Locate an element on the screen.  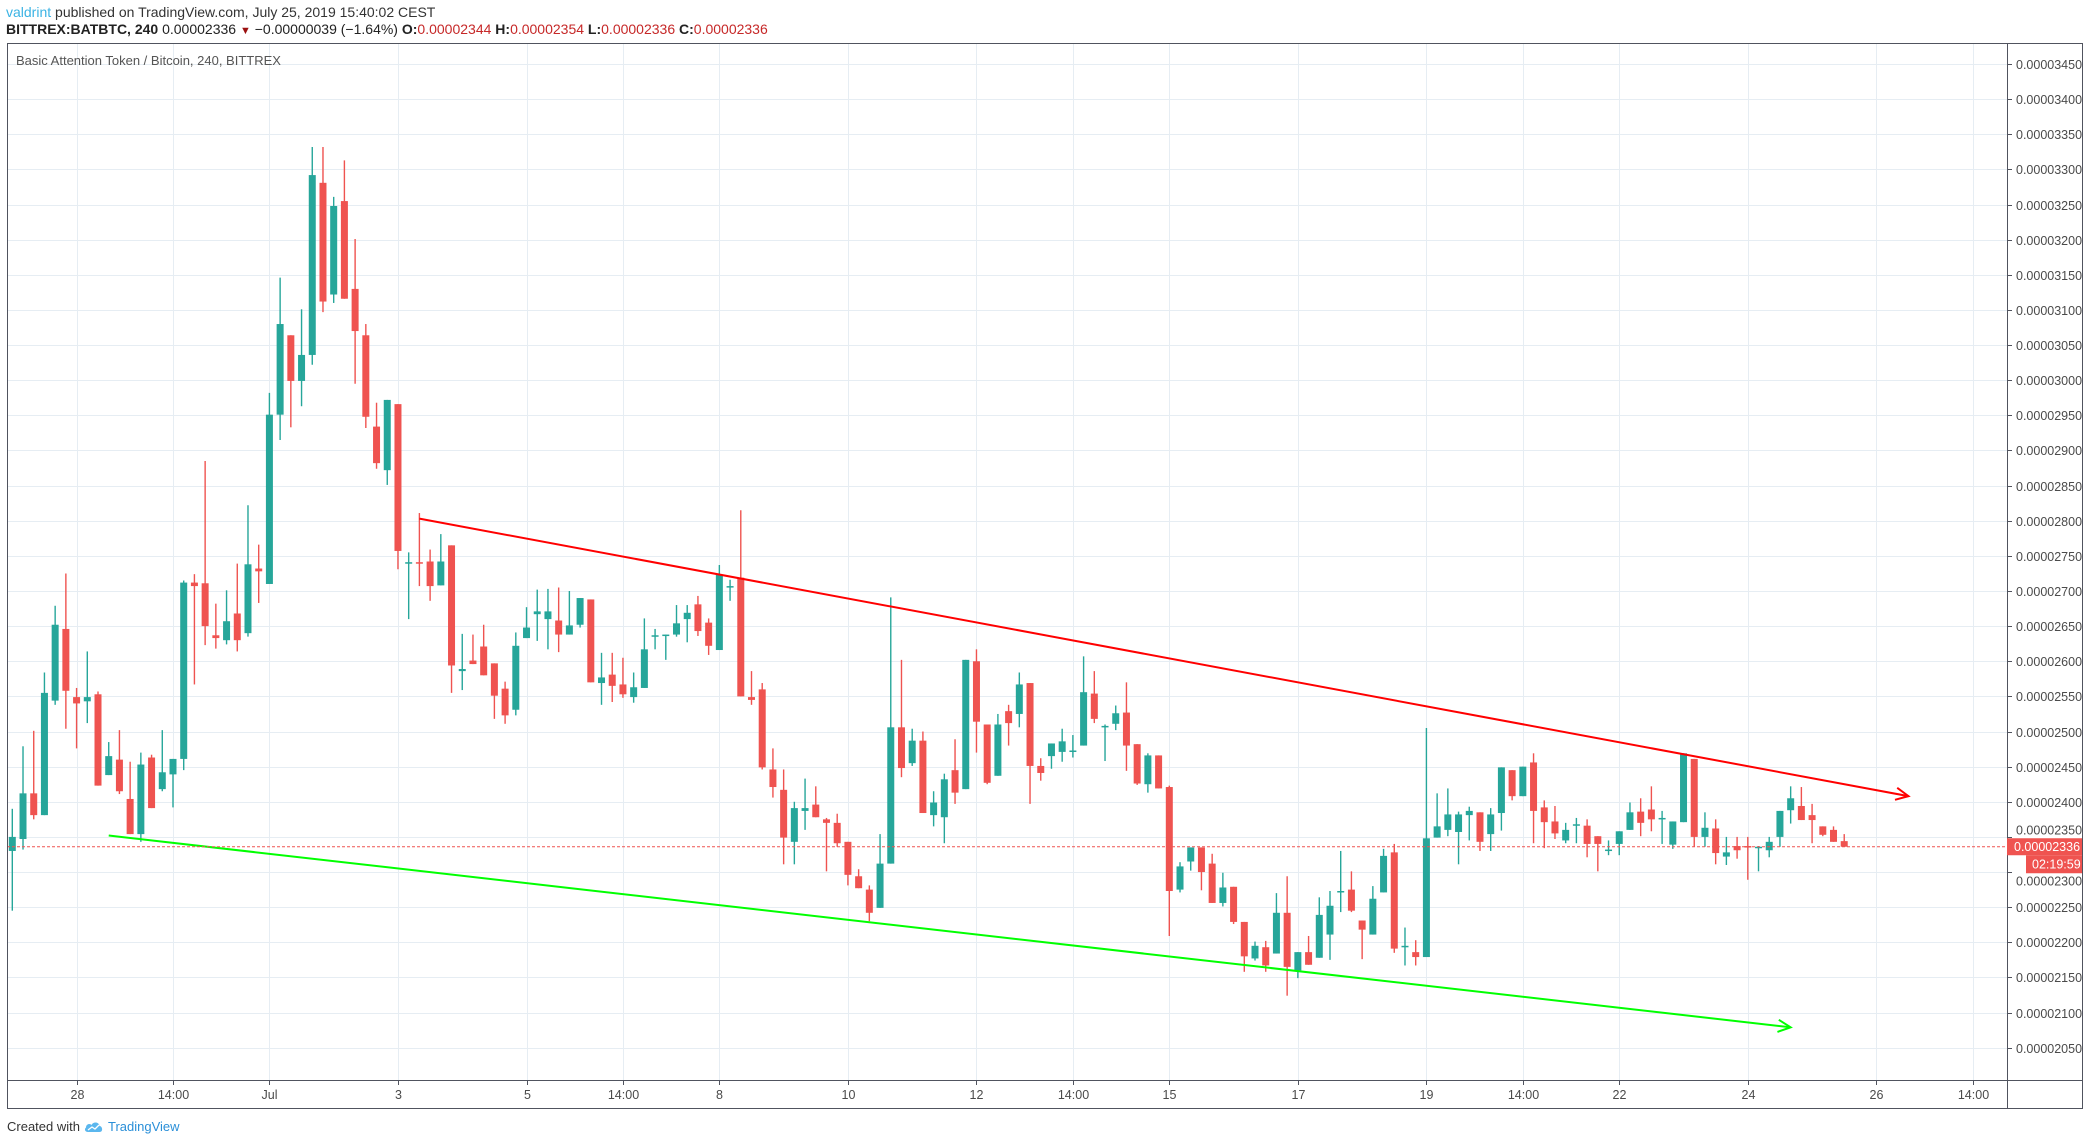
price-tick-label: 0.00002400 is located at coordinates (2049, 803).